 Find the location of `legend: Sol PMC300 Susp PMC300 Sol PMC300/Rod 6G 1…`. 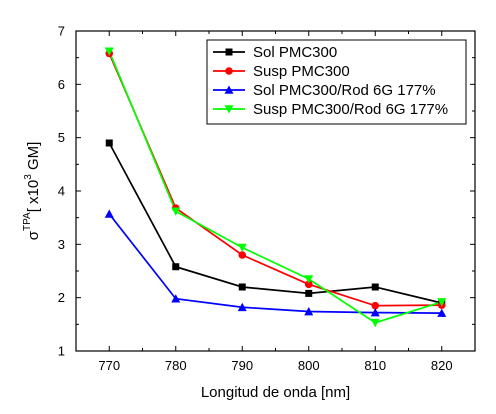

legend: Sol PMC300 Susp PMC300 Sol PMC300/Rod 6G 1… is located at coordinates (336, 82).